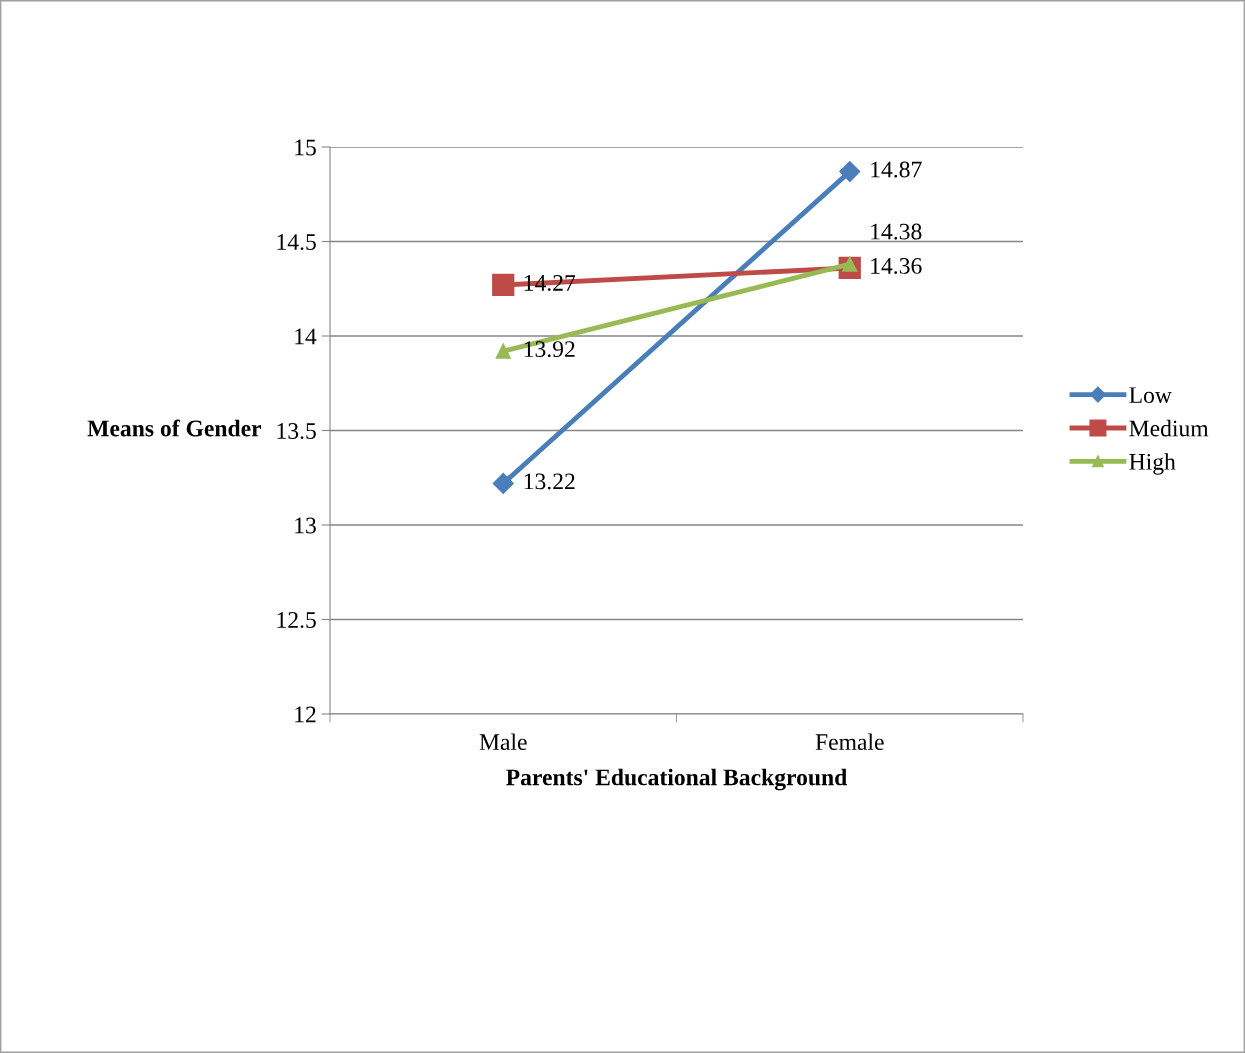 The width and height of the screenshot is (1245, 1053). I want to click on legend-label: High, so click(1152, 464).